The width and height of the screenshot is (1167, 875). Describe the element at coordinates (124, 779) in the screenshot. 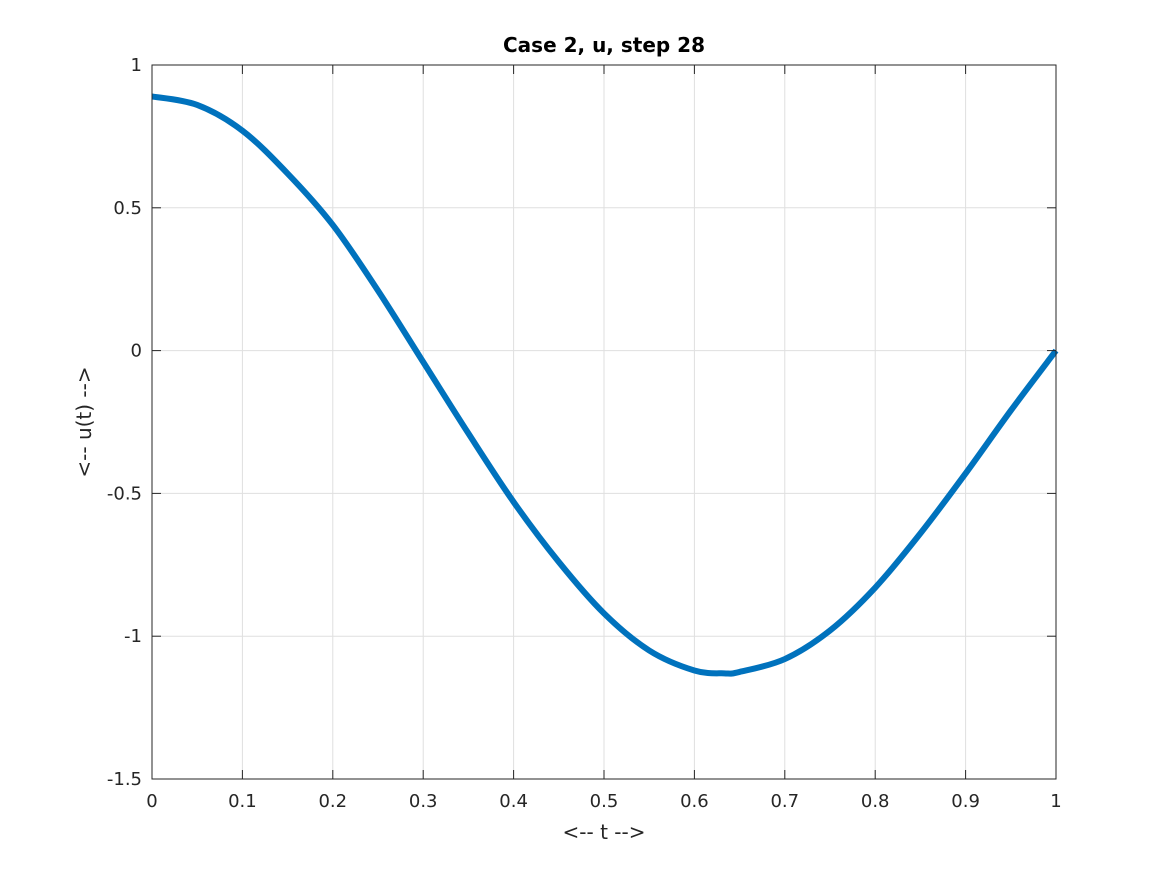

I see `y-tick-label: -1.5` at that location.